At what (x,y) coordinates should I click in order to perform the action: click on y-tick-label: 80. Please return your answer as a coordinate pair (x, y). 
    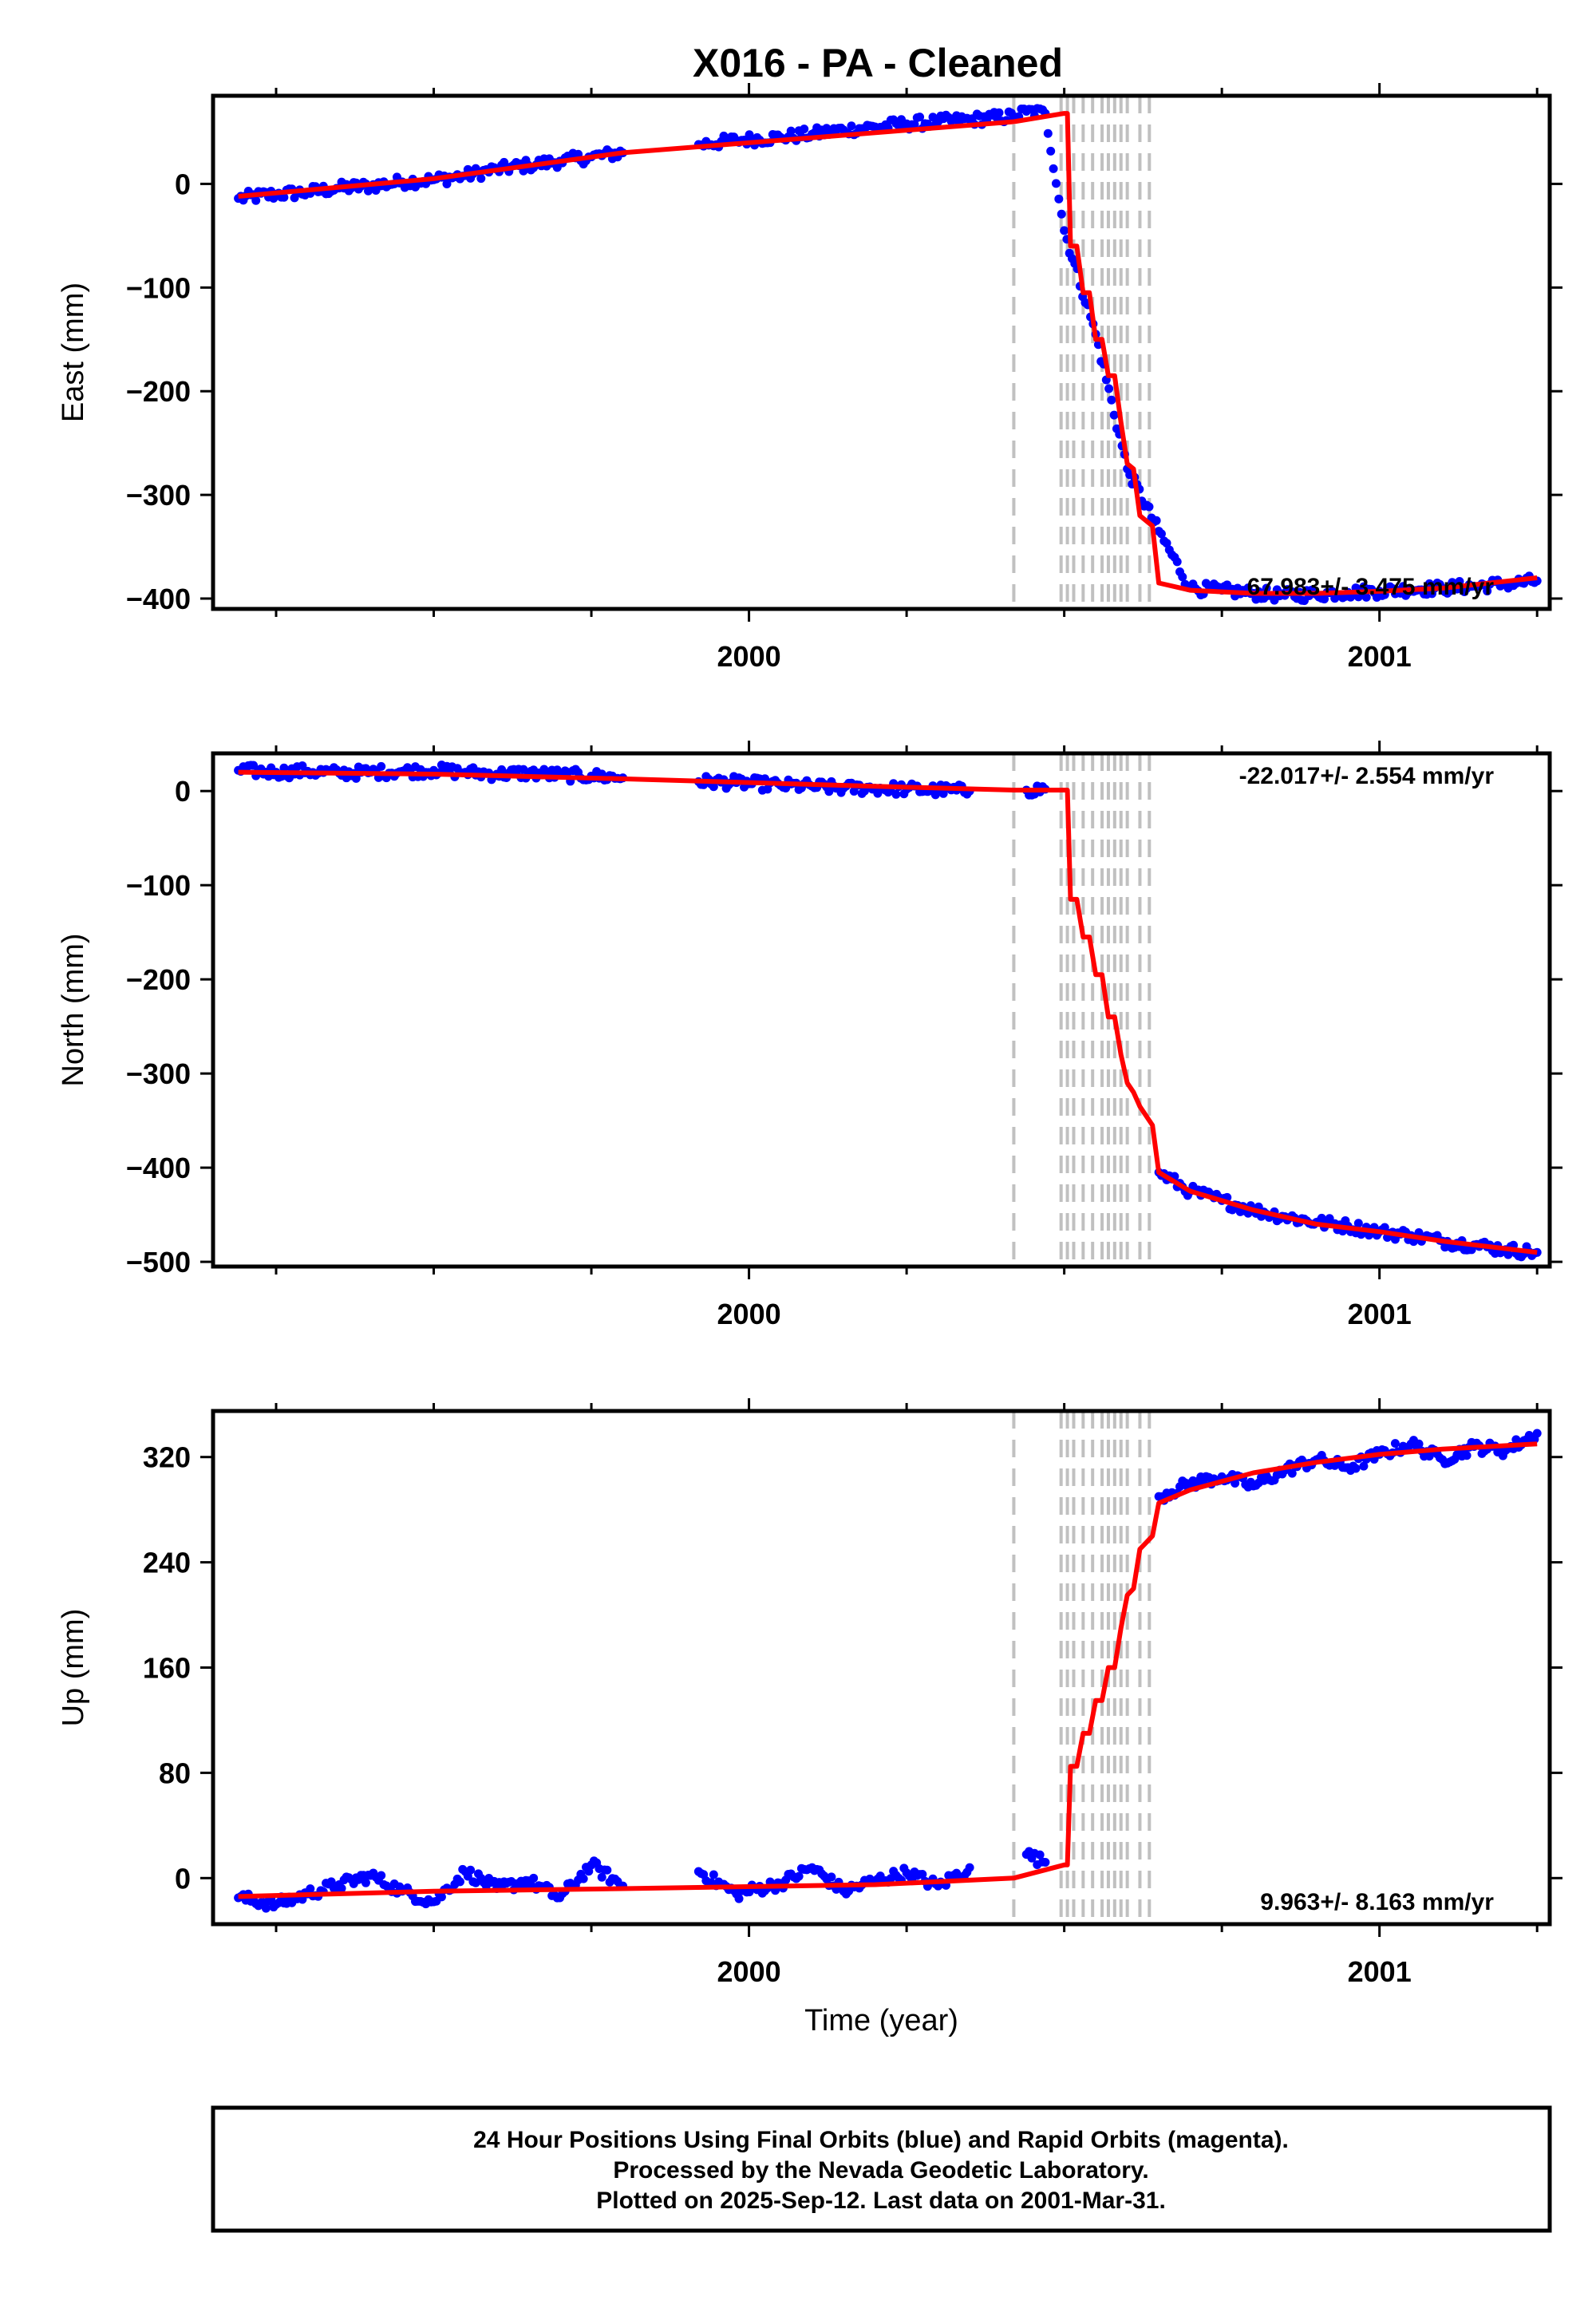
    Looking at the image, I should click on (175, 1773).